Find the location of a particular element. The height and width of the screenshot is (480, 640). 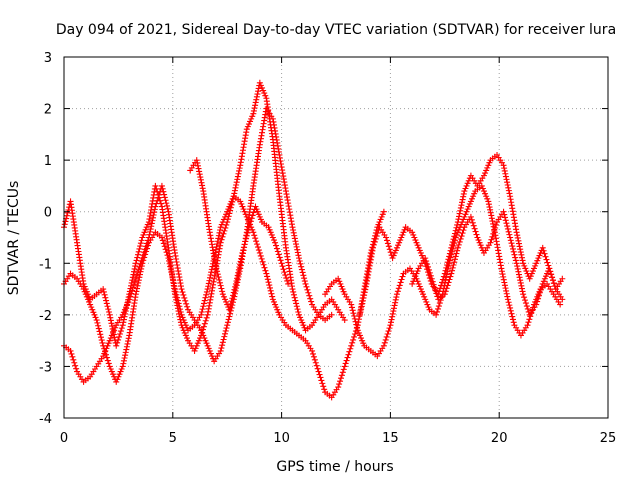

y-tick-label: 0 is located at coordinates (48, 213).